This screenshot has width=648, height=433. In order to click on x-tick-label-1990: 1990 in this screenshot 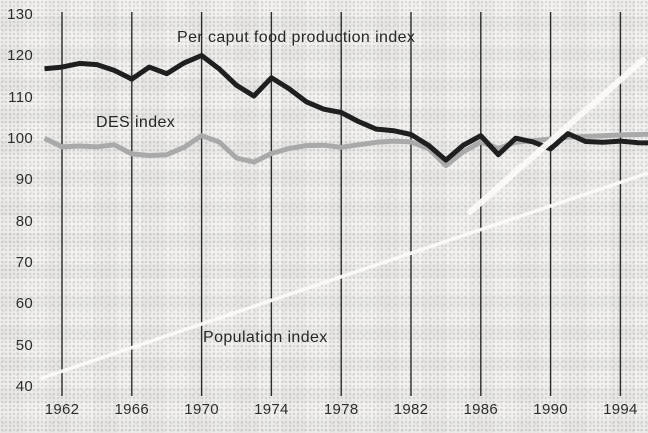, I will do `click(550, 409)`.